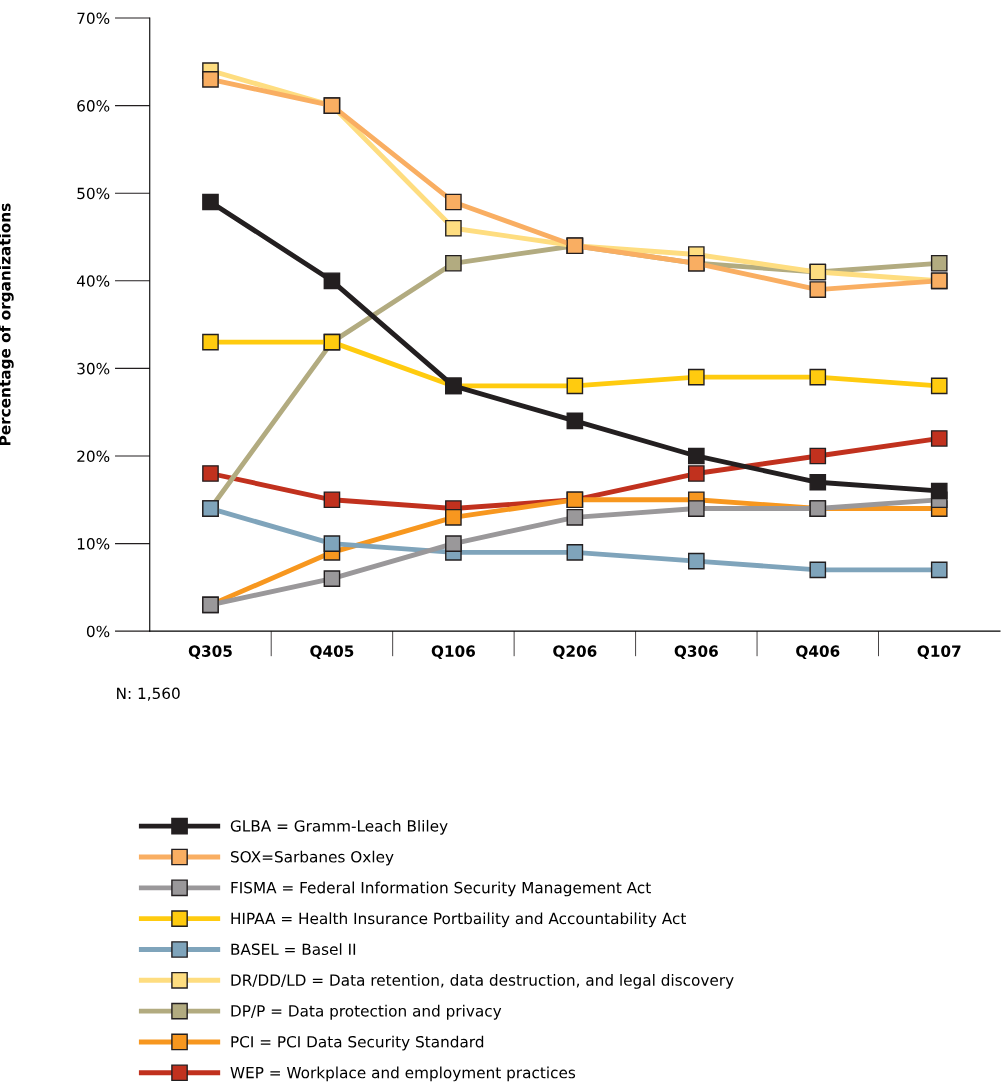 The image size is (1005, 1092). Describe the element at coordinates (575, 652) in the screenshot. I see `x-tick-label: Q206` at that location.